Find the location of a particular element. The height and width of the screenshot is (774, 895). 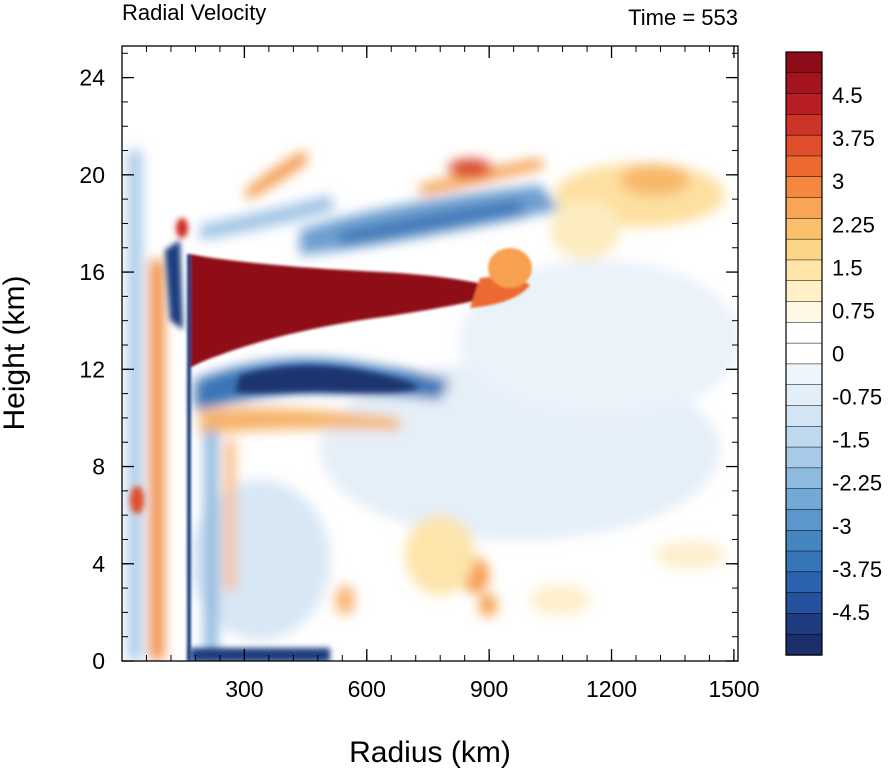

eyewall-orange-streak is located at coordinates (157, 460).